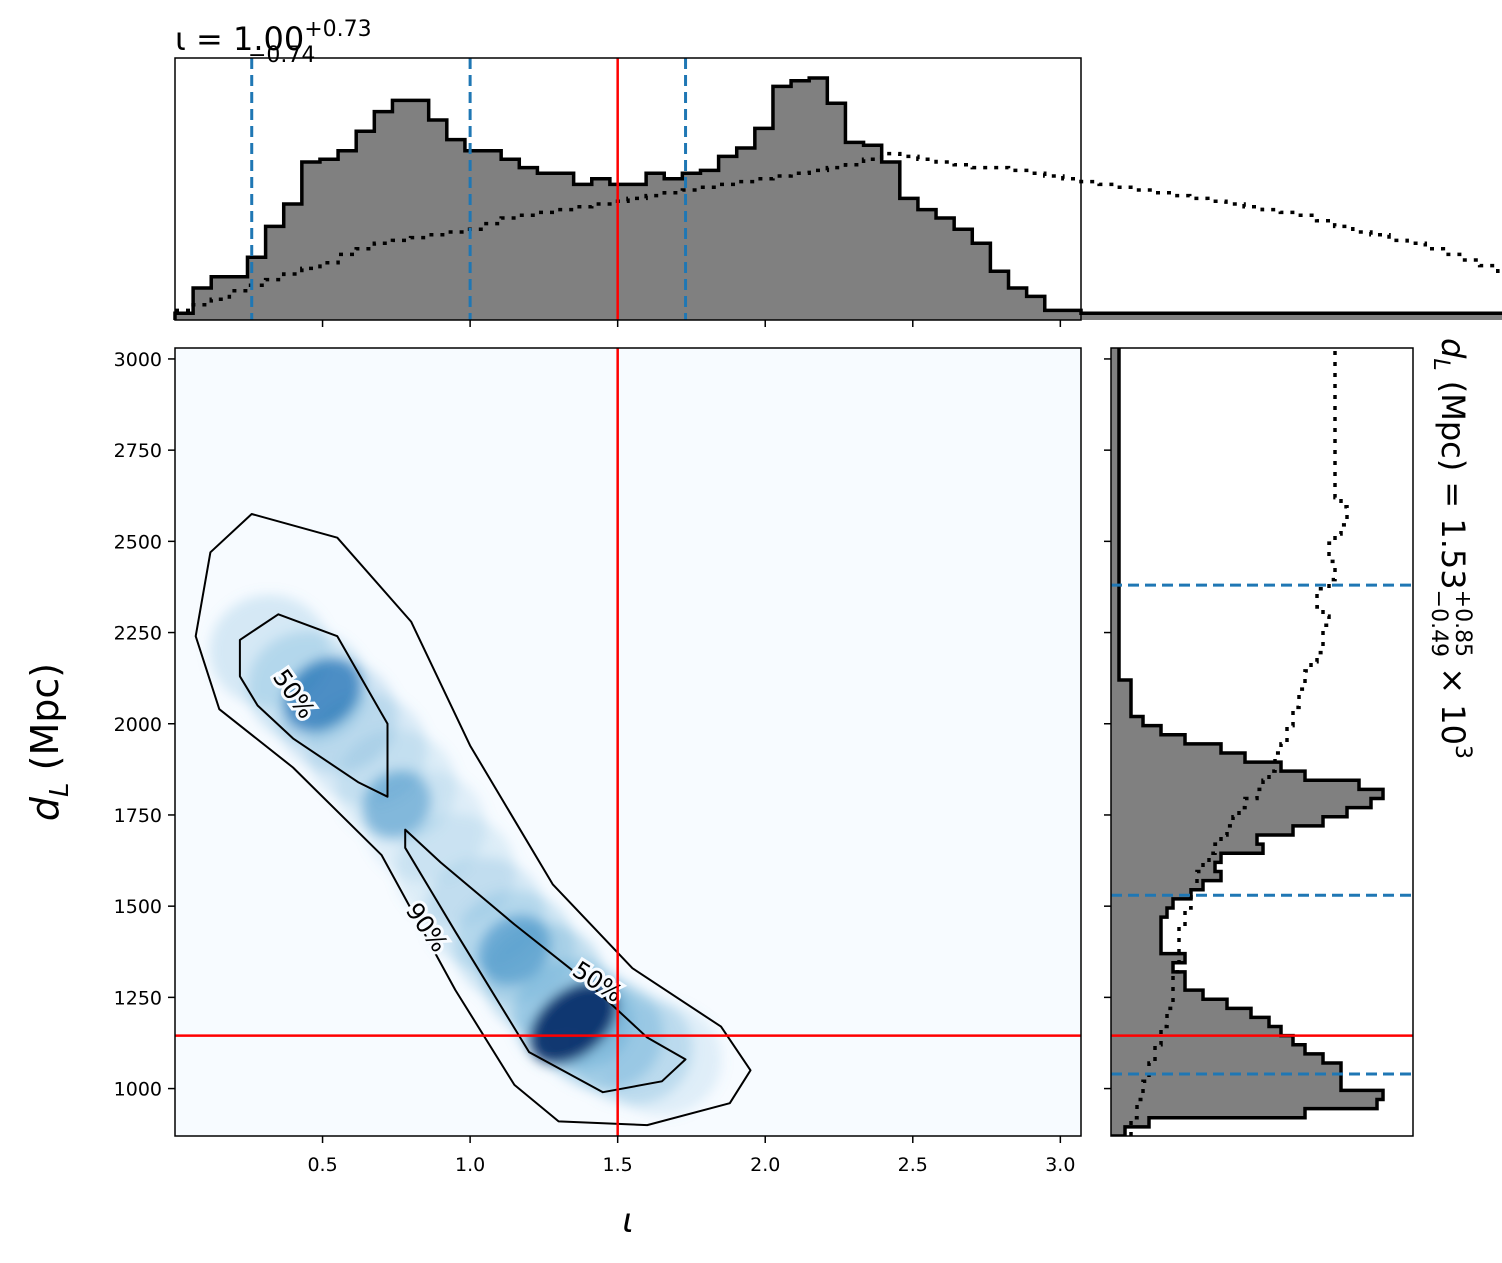 Image resolution: width=1502 pixels, height=1263 pixels. What do you see at coordinates (273, 42) in the screenshot?
I see `iota-marginal-title: ι = 1.00+0.73 −0.74` at bounding box center [273, 42].